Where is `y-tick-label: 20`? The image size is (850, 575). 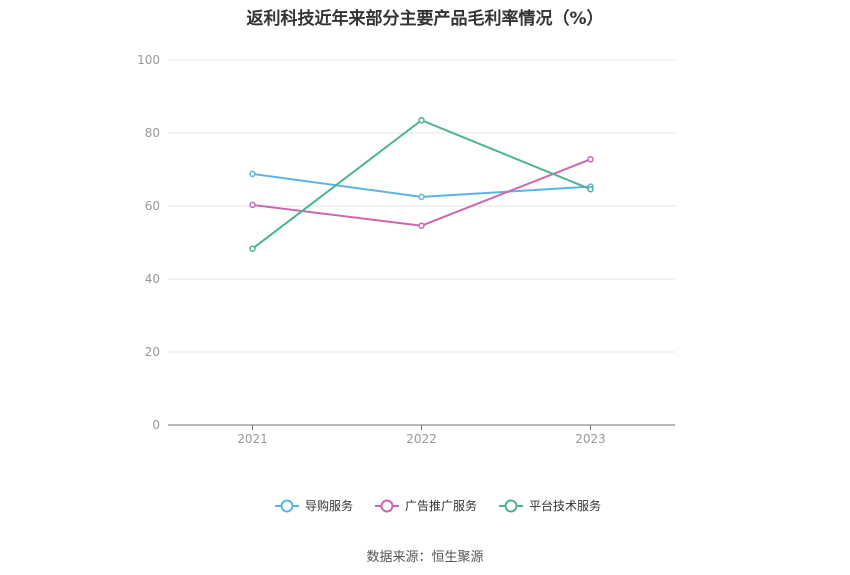
y-tick-label: 20 is located at coordinates (152, 352).